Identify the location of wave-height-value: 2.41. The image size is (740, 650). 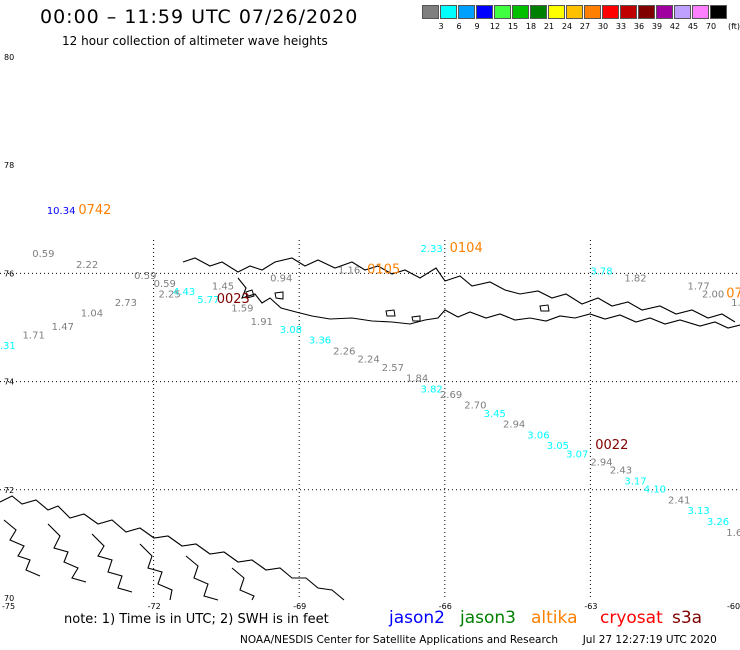
(679, 500).